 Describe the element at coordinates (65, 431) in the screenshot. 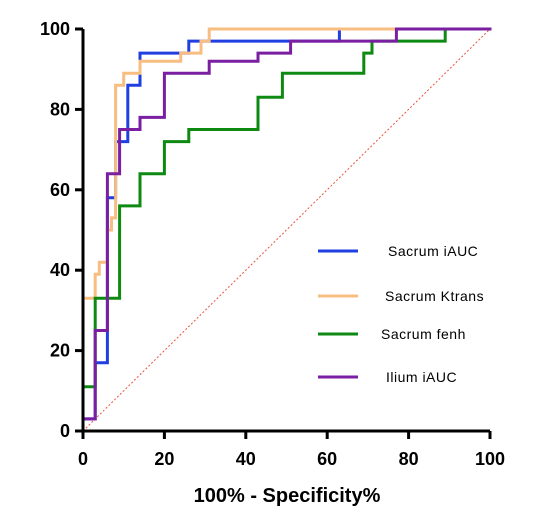

I see `y-tick-label: 0` at that location.